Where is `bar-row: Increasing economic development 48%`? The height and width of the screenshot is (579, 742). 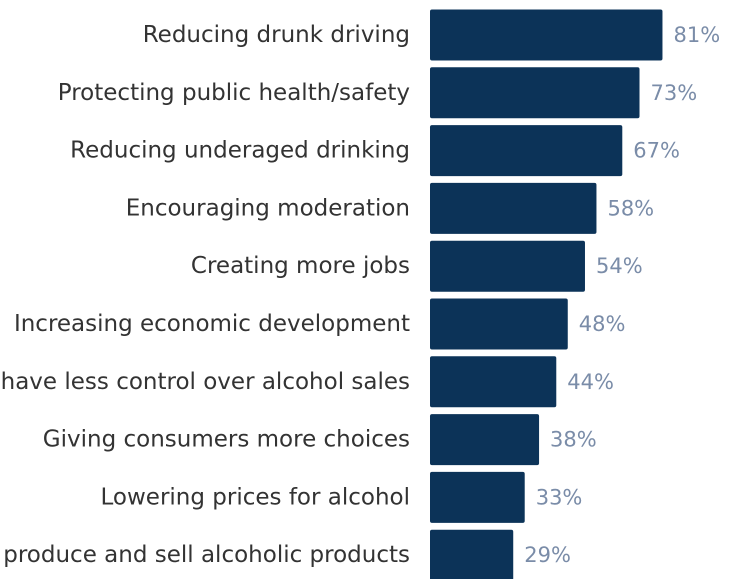
bar-row: Increasing economic development 48% is located at coordinates (320, 324).